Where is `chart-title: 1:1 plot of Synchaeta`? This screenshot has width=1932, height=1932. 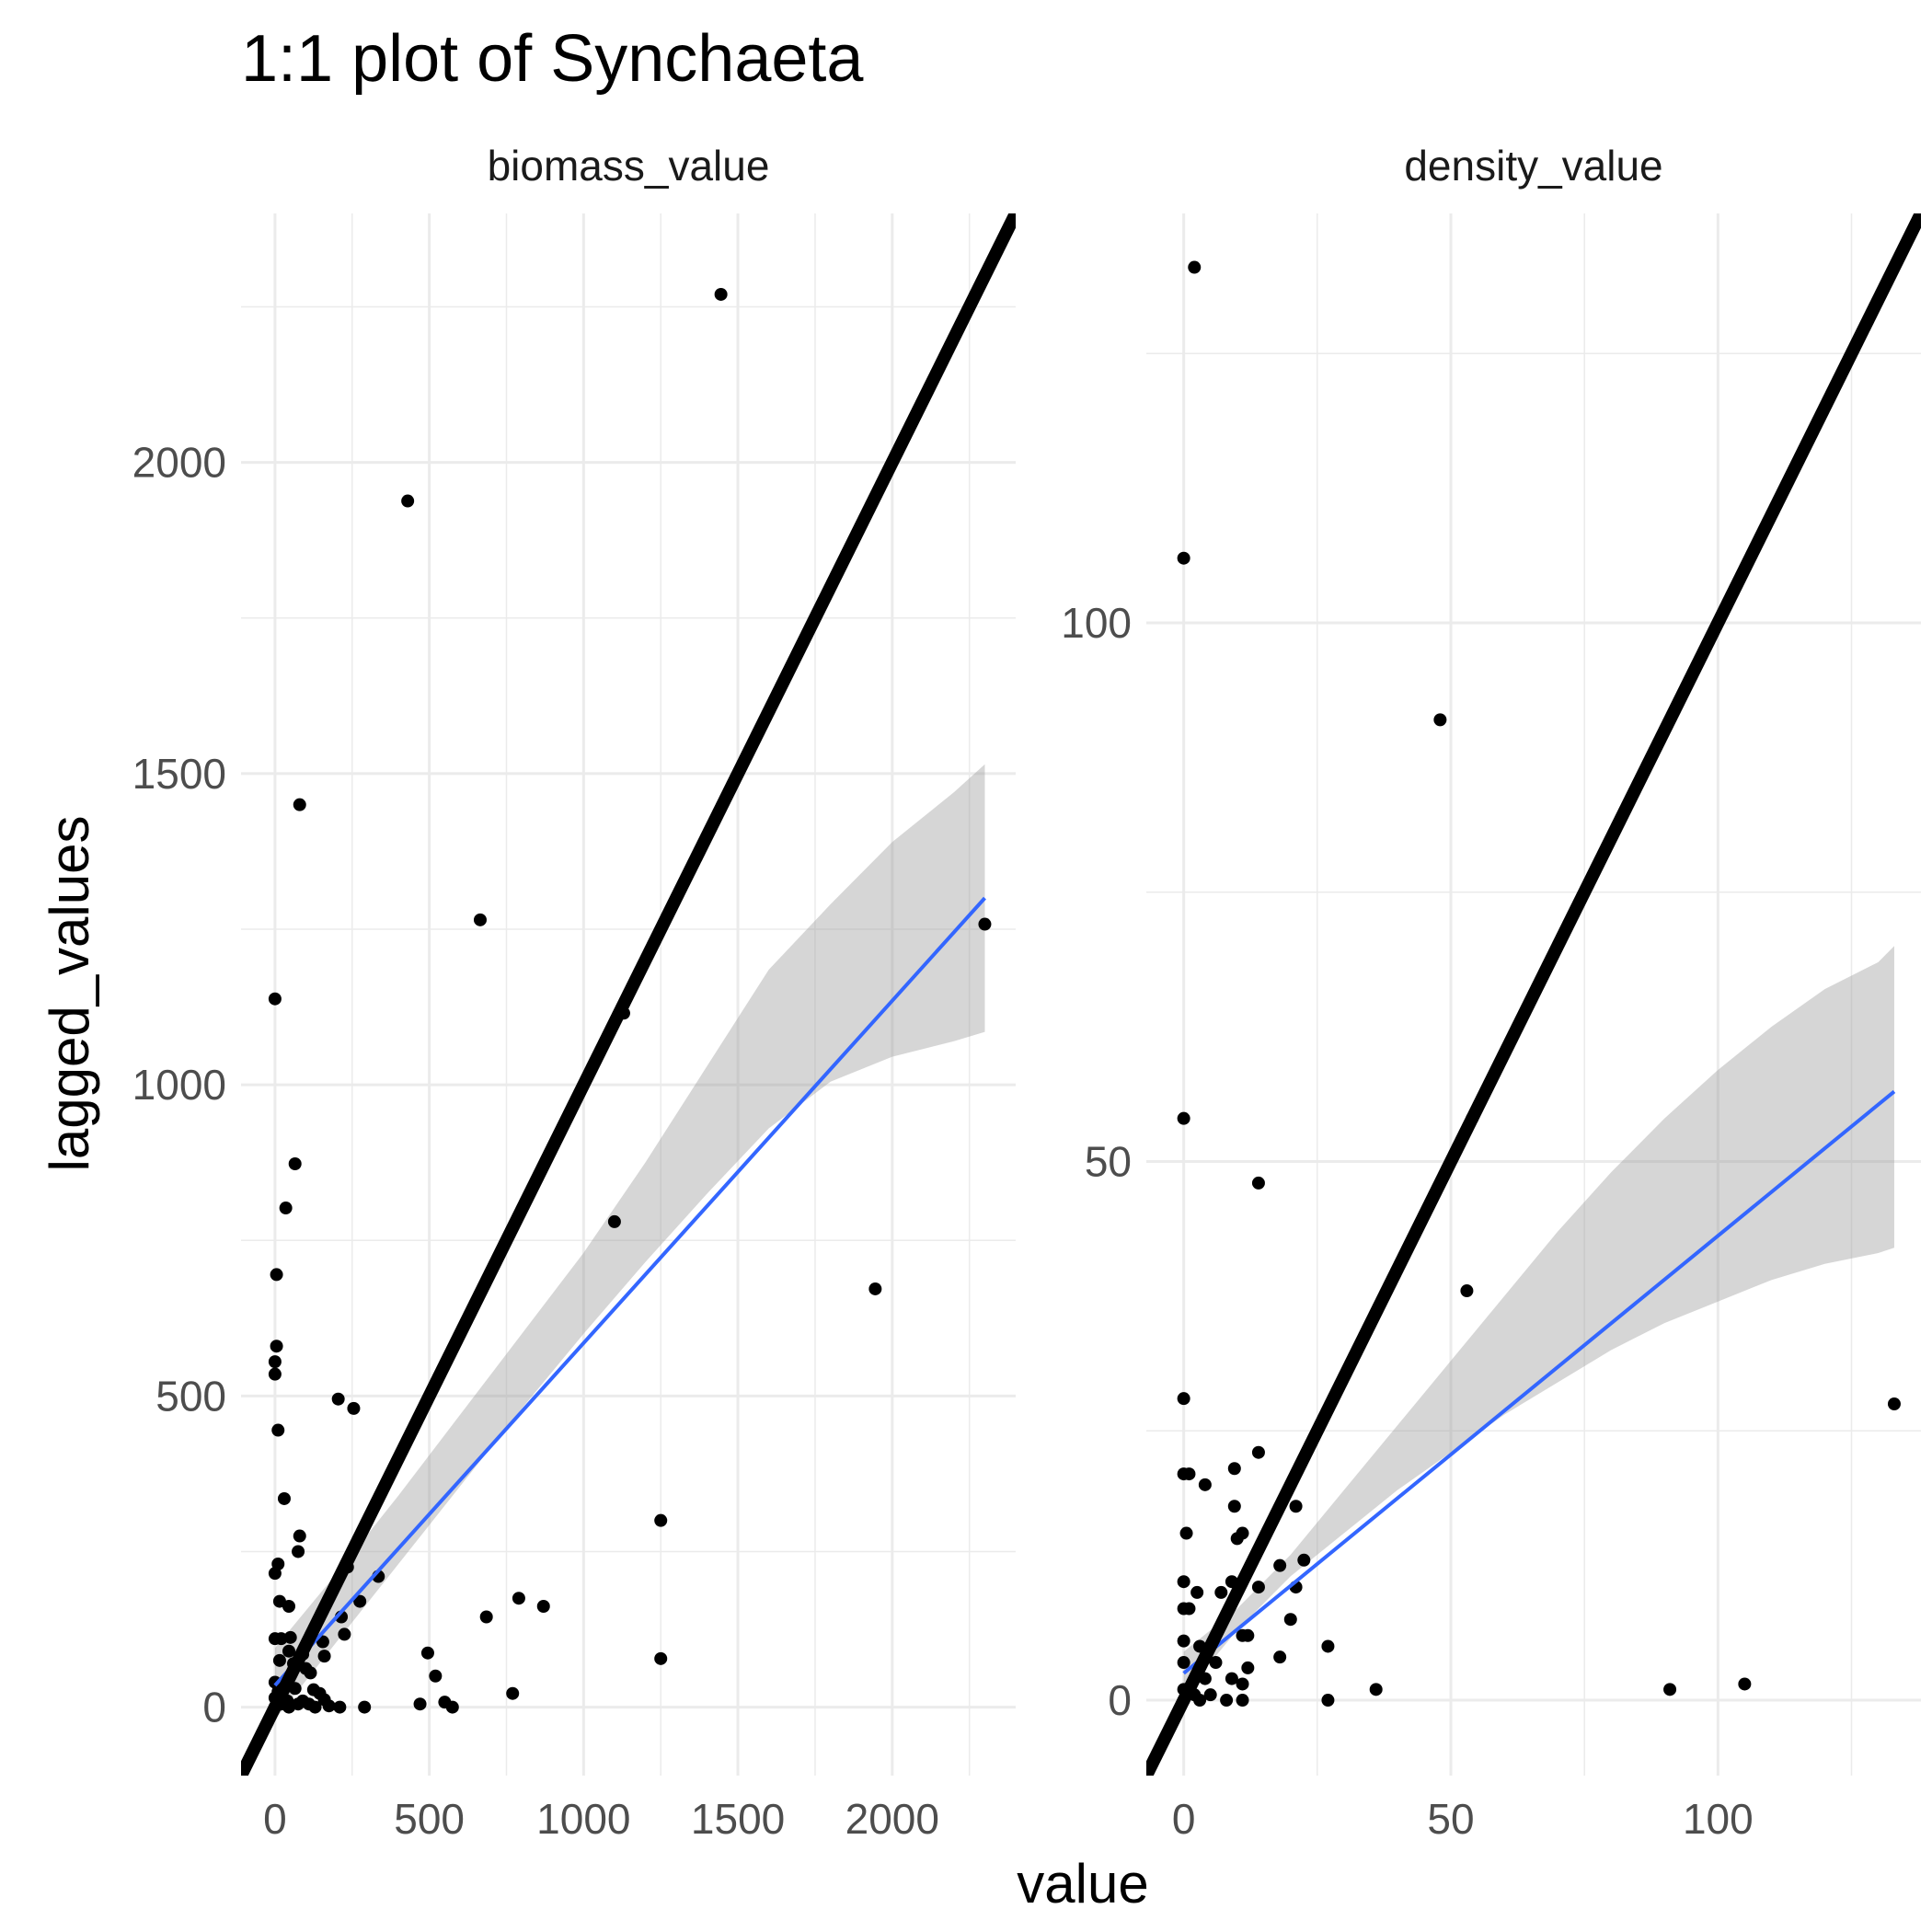
chart-title: 1:1 plot of Synchaeta is located at coordinates (552, 59).